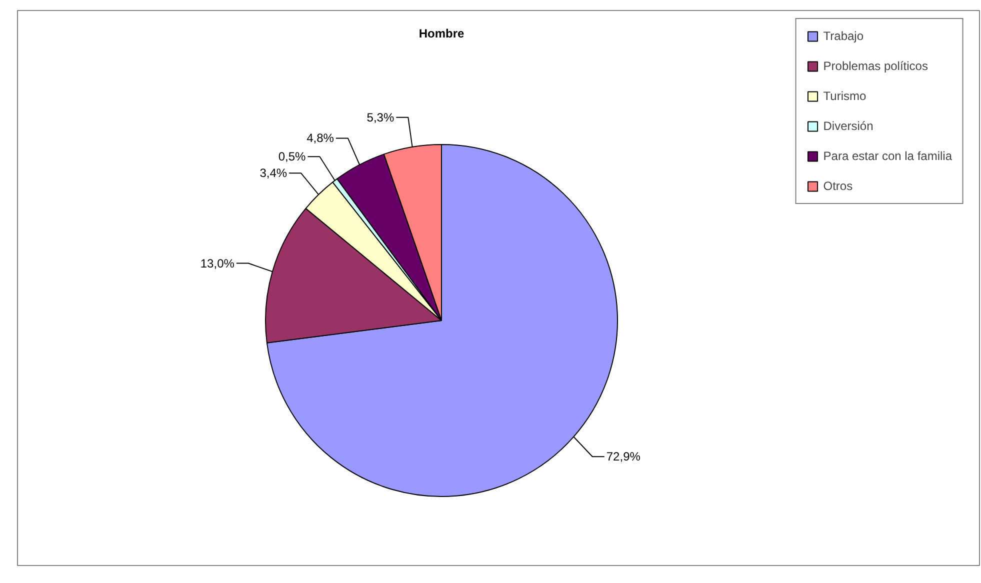 This screenshot has height=583, width=981. Describe the element at coordinates (838, 186) in the screenshot. I see `legend-label: Otros` at that location.